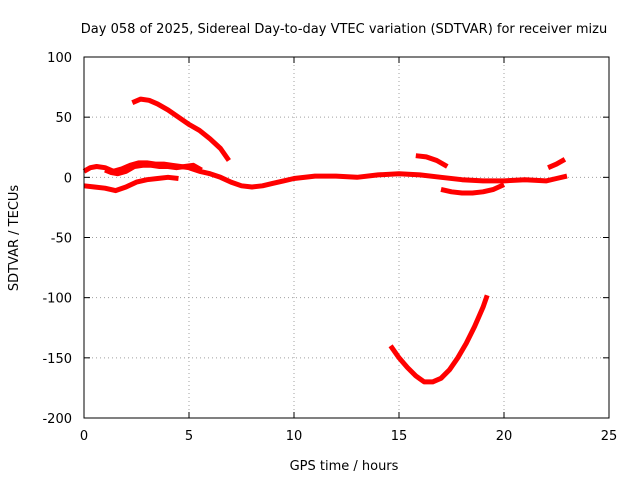  I want to click on series-arc-a, so click(325, 175).